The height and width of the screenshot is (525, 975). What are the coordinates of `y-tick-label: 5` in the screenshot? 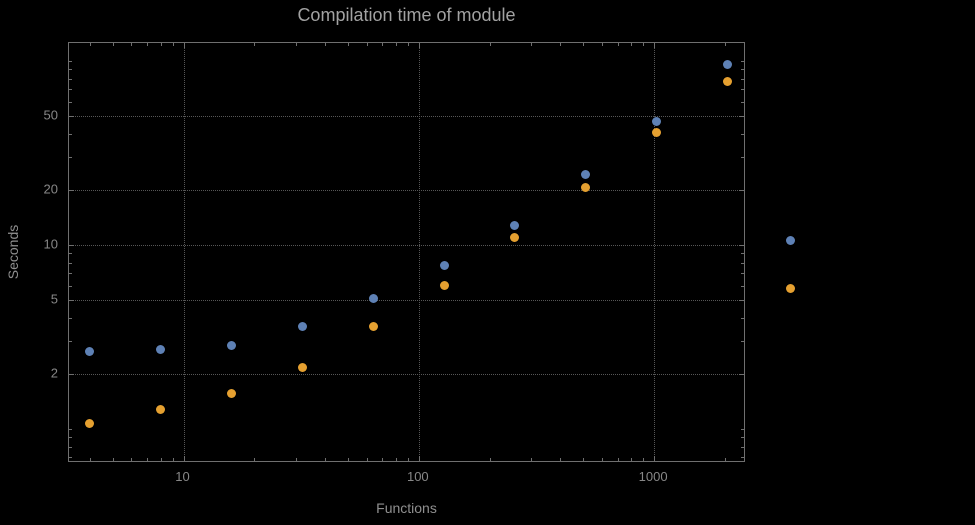 It's located at (54, 299).